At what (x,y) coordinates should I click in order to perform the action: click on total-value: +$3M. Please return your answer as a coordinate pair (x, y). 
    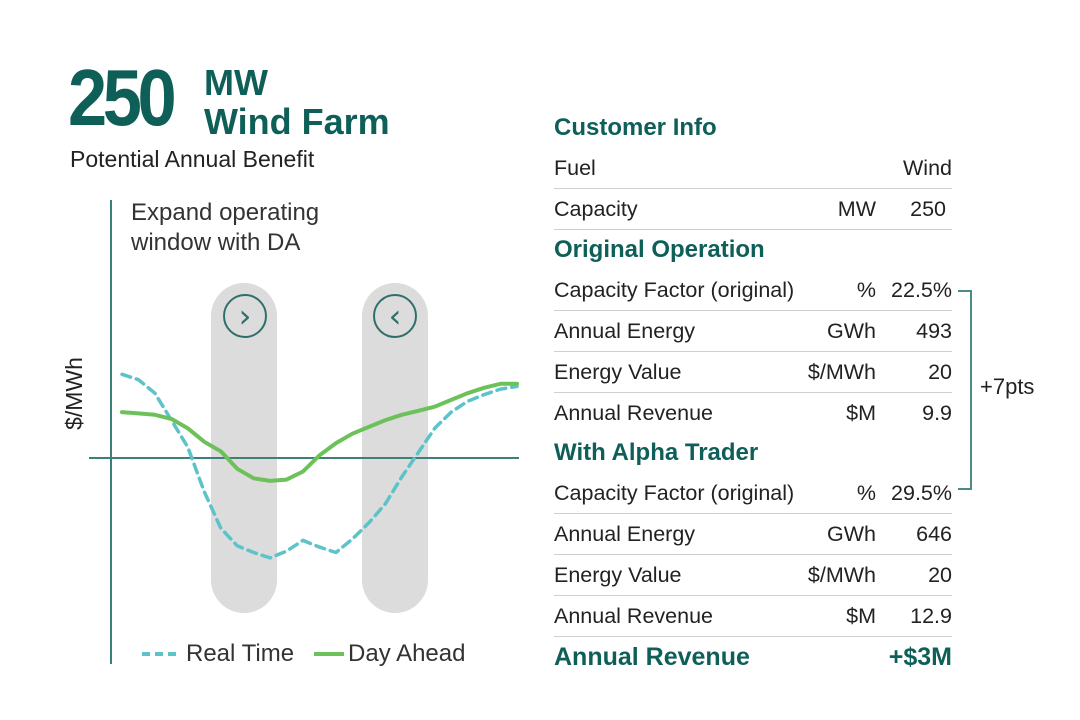
    Looking at the image, I should click on (920, 657).